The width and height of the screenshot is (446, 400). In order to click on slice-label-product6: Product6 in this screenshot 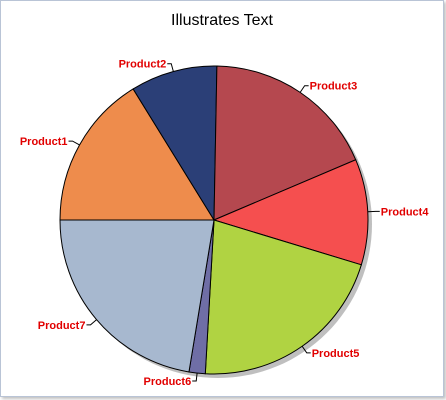, I will do `click(168, 382)`.